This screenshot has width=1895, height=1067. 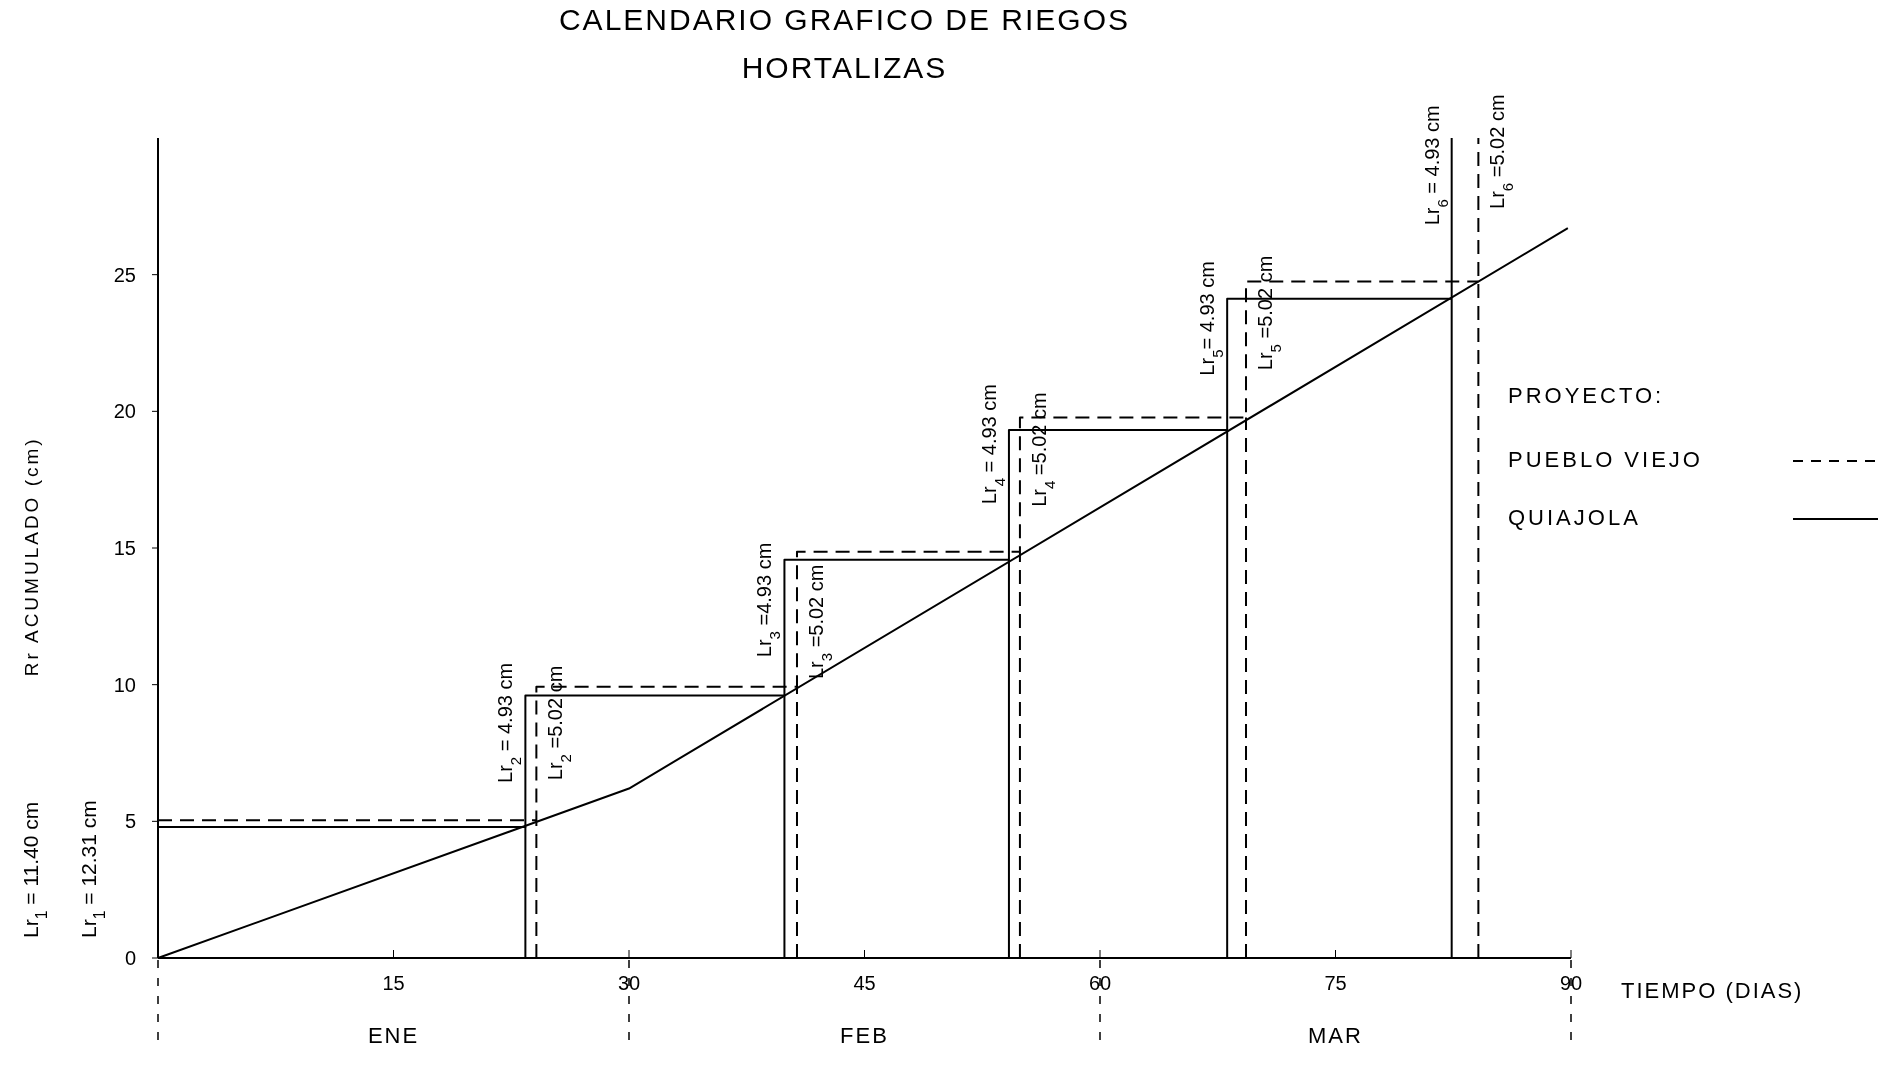 I want to click on x-tick-label: 30, so click(x=629, y=983).